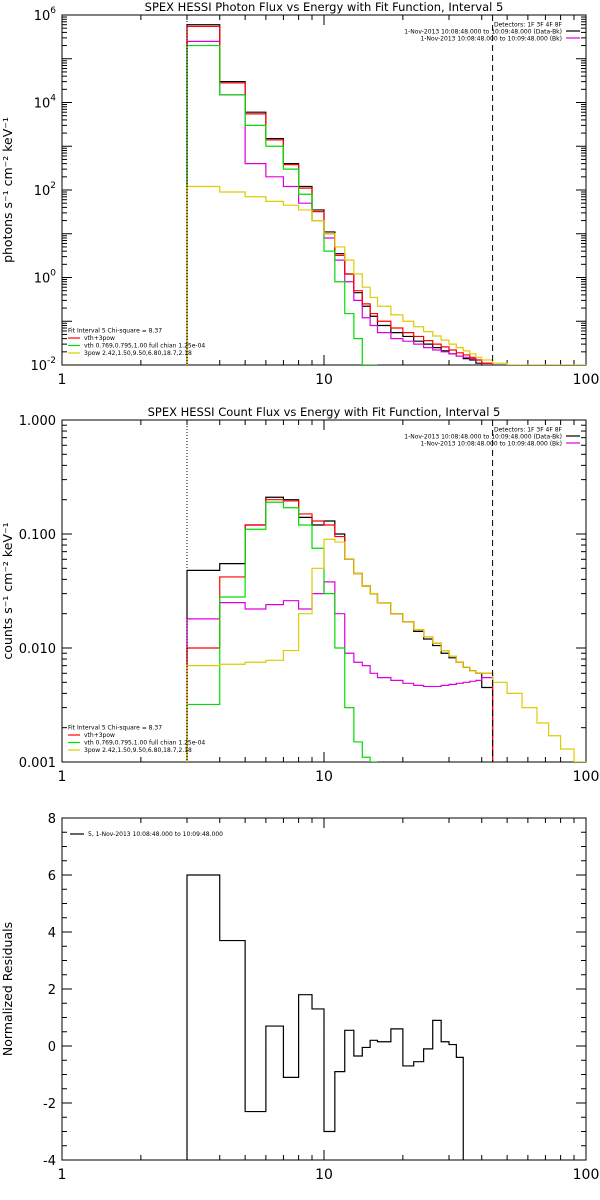 The image size is (600, 1200). I want to click on y-tick-label: 0.010, so click(37, 649).